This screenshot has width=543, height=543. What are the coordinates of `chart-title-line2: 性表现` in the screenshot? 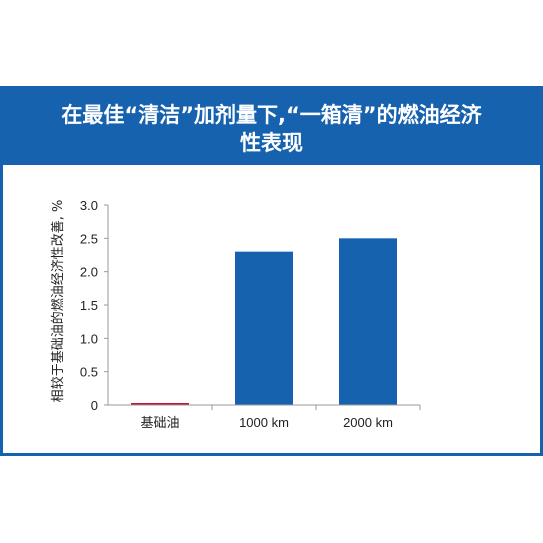 It's located at (271, 143).